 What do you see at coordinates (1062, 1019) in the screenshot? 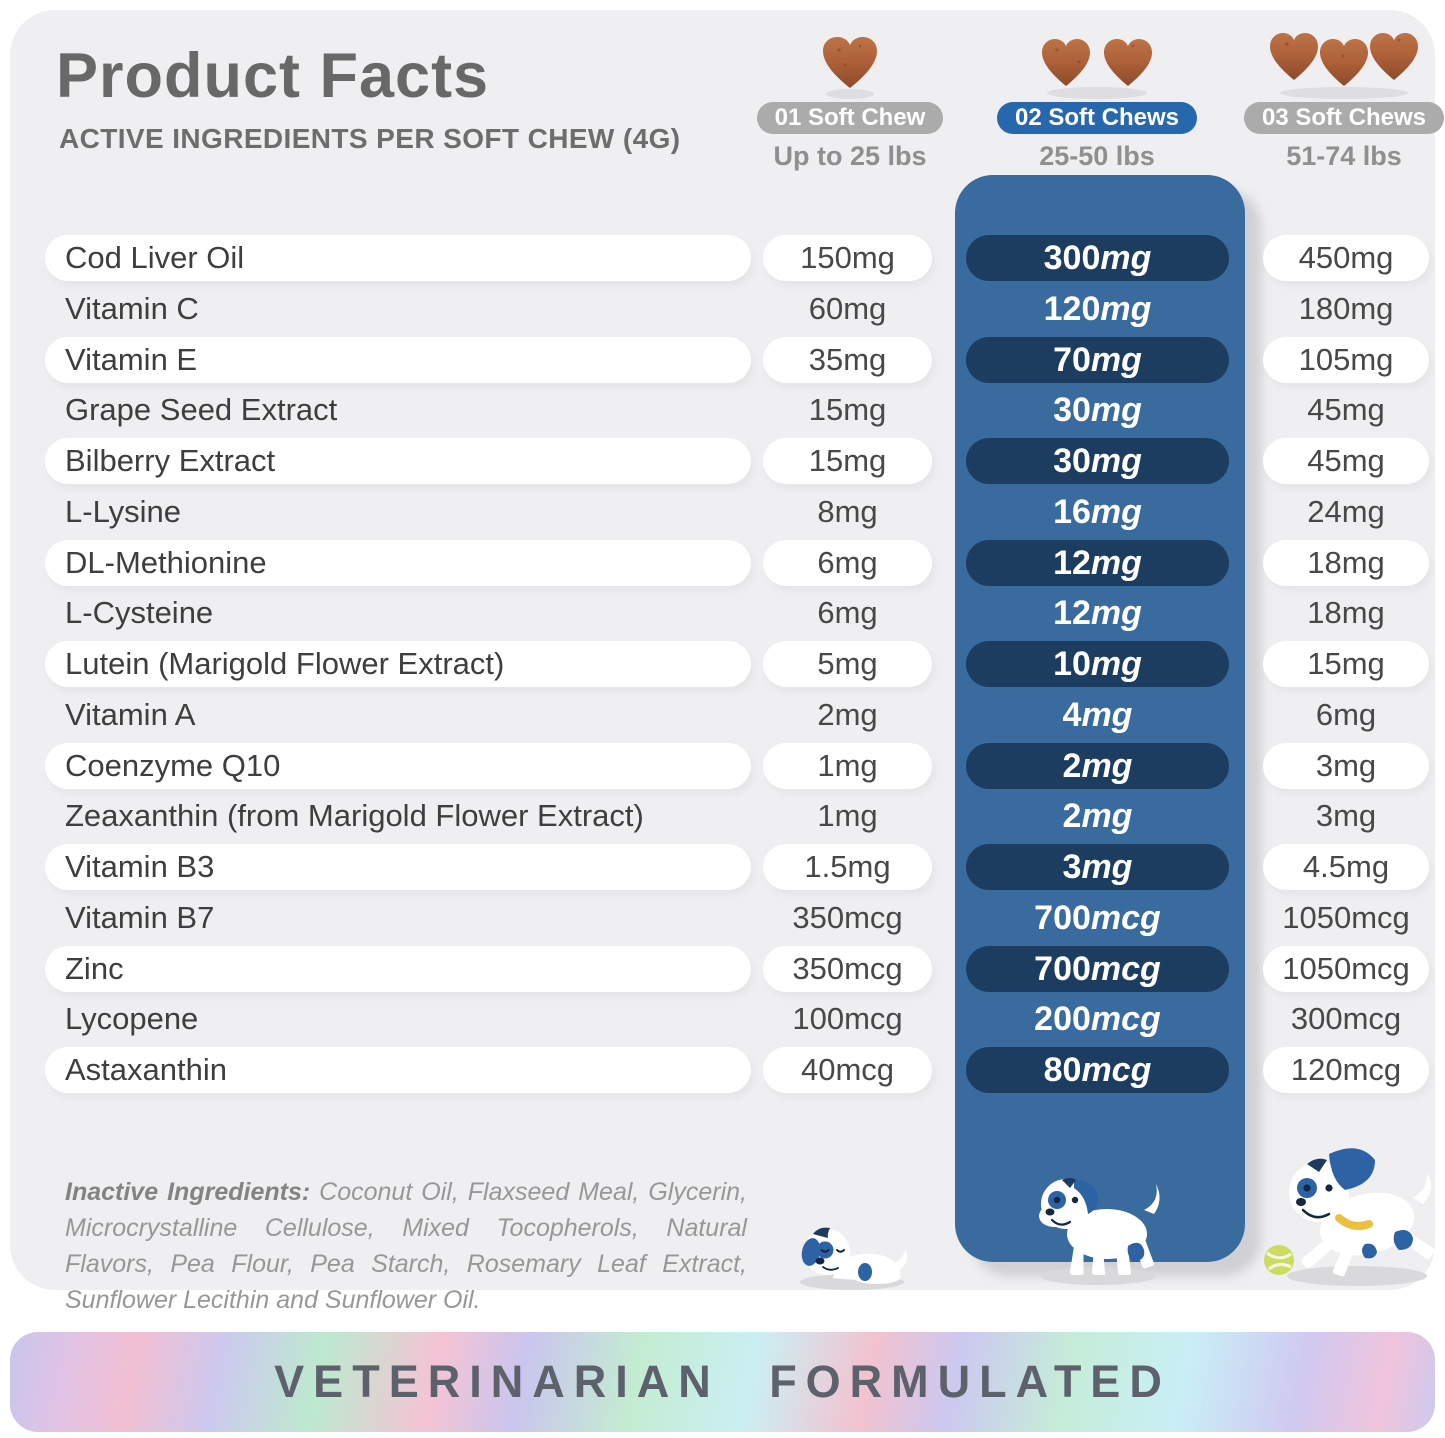
I see `value-col2-amount: 200` at bounding box center [1062, 1019].